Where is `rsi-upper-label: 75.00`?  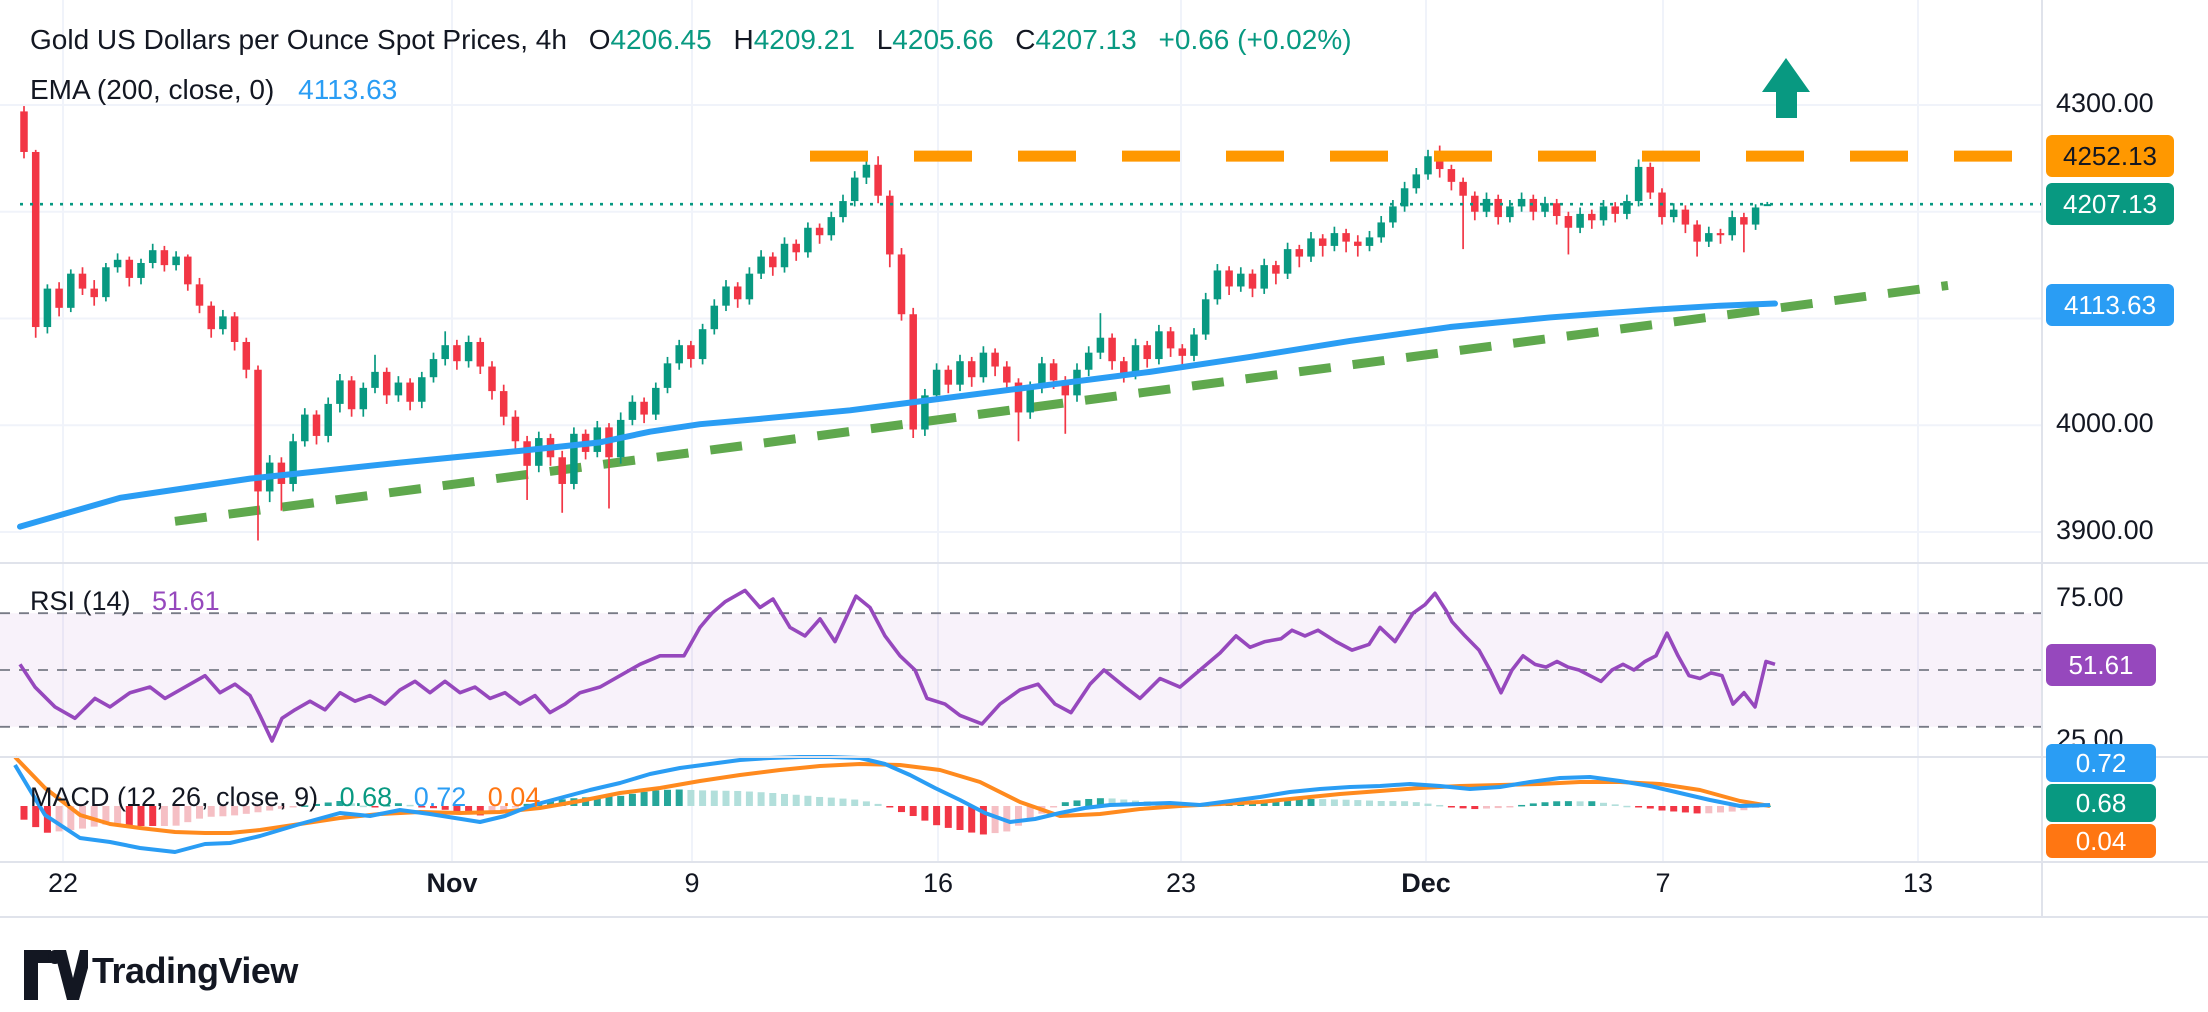 rsi-upper-label: 75.00 is located at coordinates (2090, 597).